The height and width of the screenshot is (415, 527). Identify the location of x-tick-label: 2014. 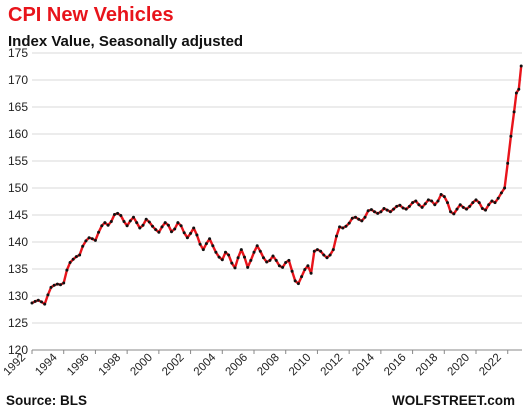
(363, 364).